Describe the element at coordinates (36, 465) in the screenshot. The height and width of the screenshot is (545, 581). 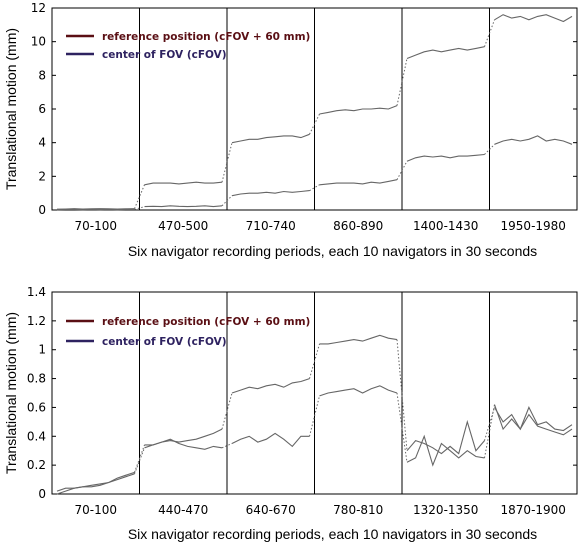
I see `y-tick-label: 0.2` at that location.